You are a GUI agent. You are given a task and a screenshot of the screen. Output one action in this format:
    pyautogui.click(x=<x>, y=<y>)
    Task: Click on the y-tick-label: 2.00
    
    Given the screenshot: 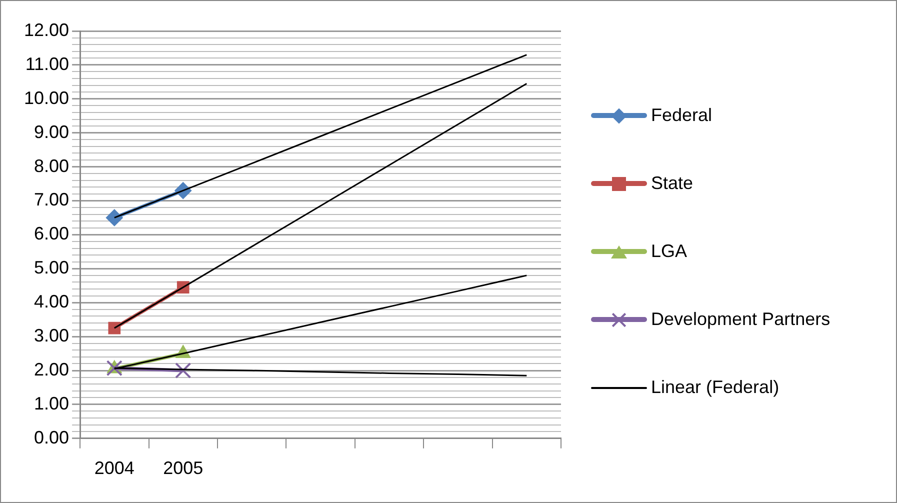 What is the action you would take?
    pyautogui.click(x=52, y=369)
    